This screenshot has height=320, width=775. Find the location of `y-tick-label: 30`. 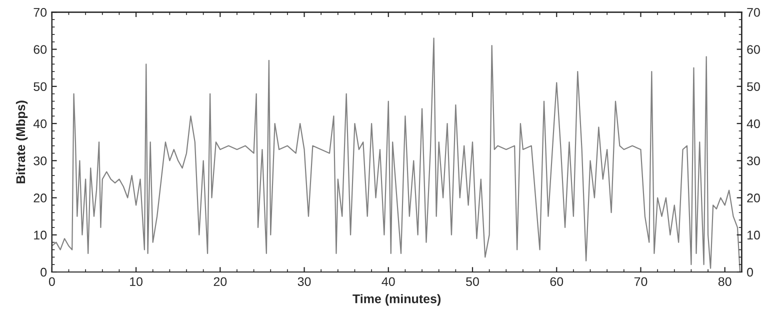

y-tick-label: 30 is located at coordinates (40, 161).